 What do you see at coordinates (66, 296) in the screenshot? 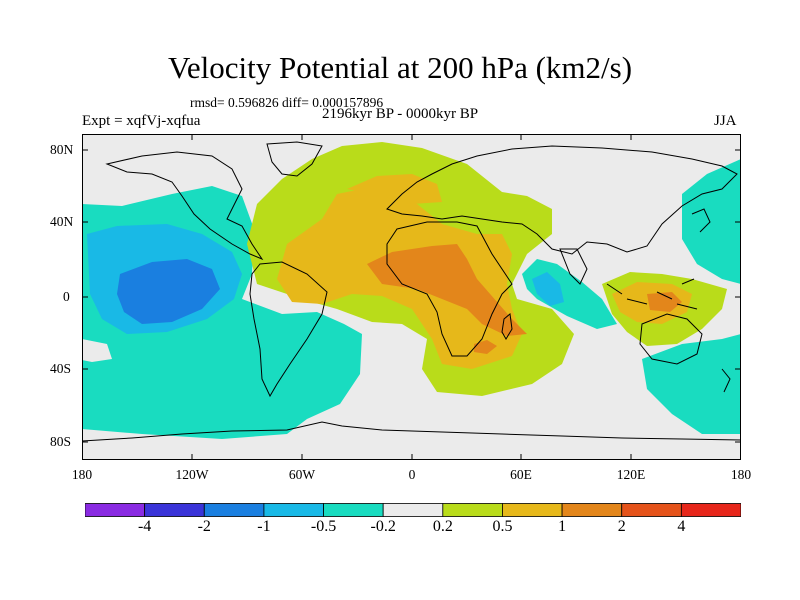
I see `y-tick-0: 0` at bounding box center [66, 296].